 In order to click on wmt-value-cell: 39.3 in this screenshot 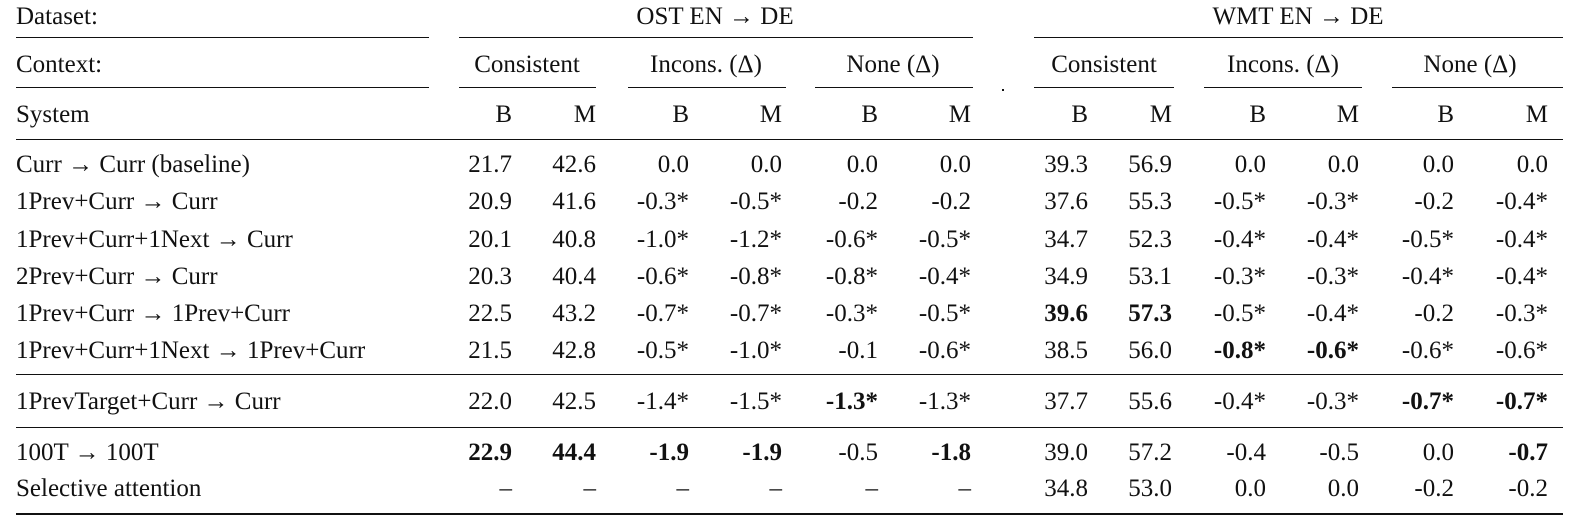, I will do `click(1066, 164)`.